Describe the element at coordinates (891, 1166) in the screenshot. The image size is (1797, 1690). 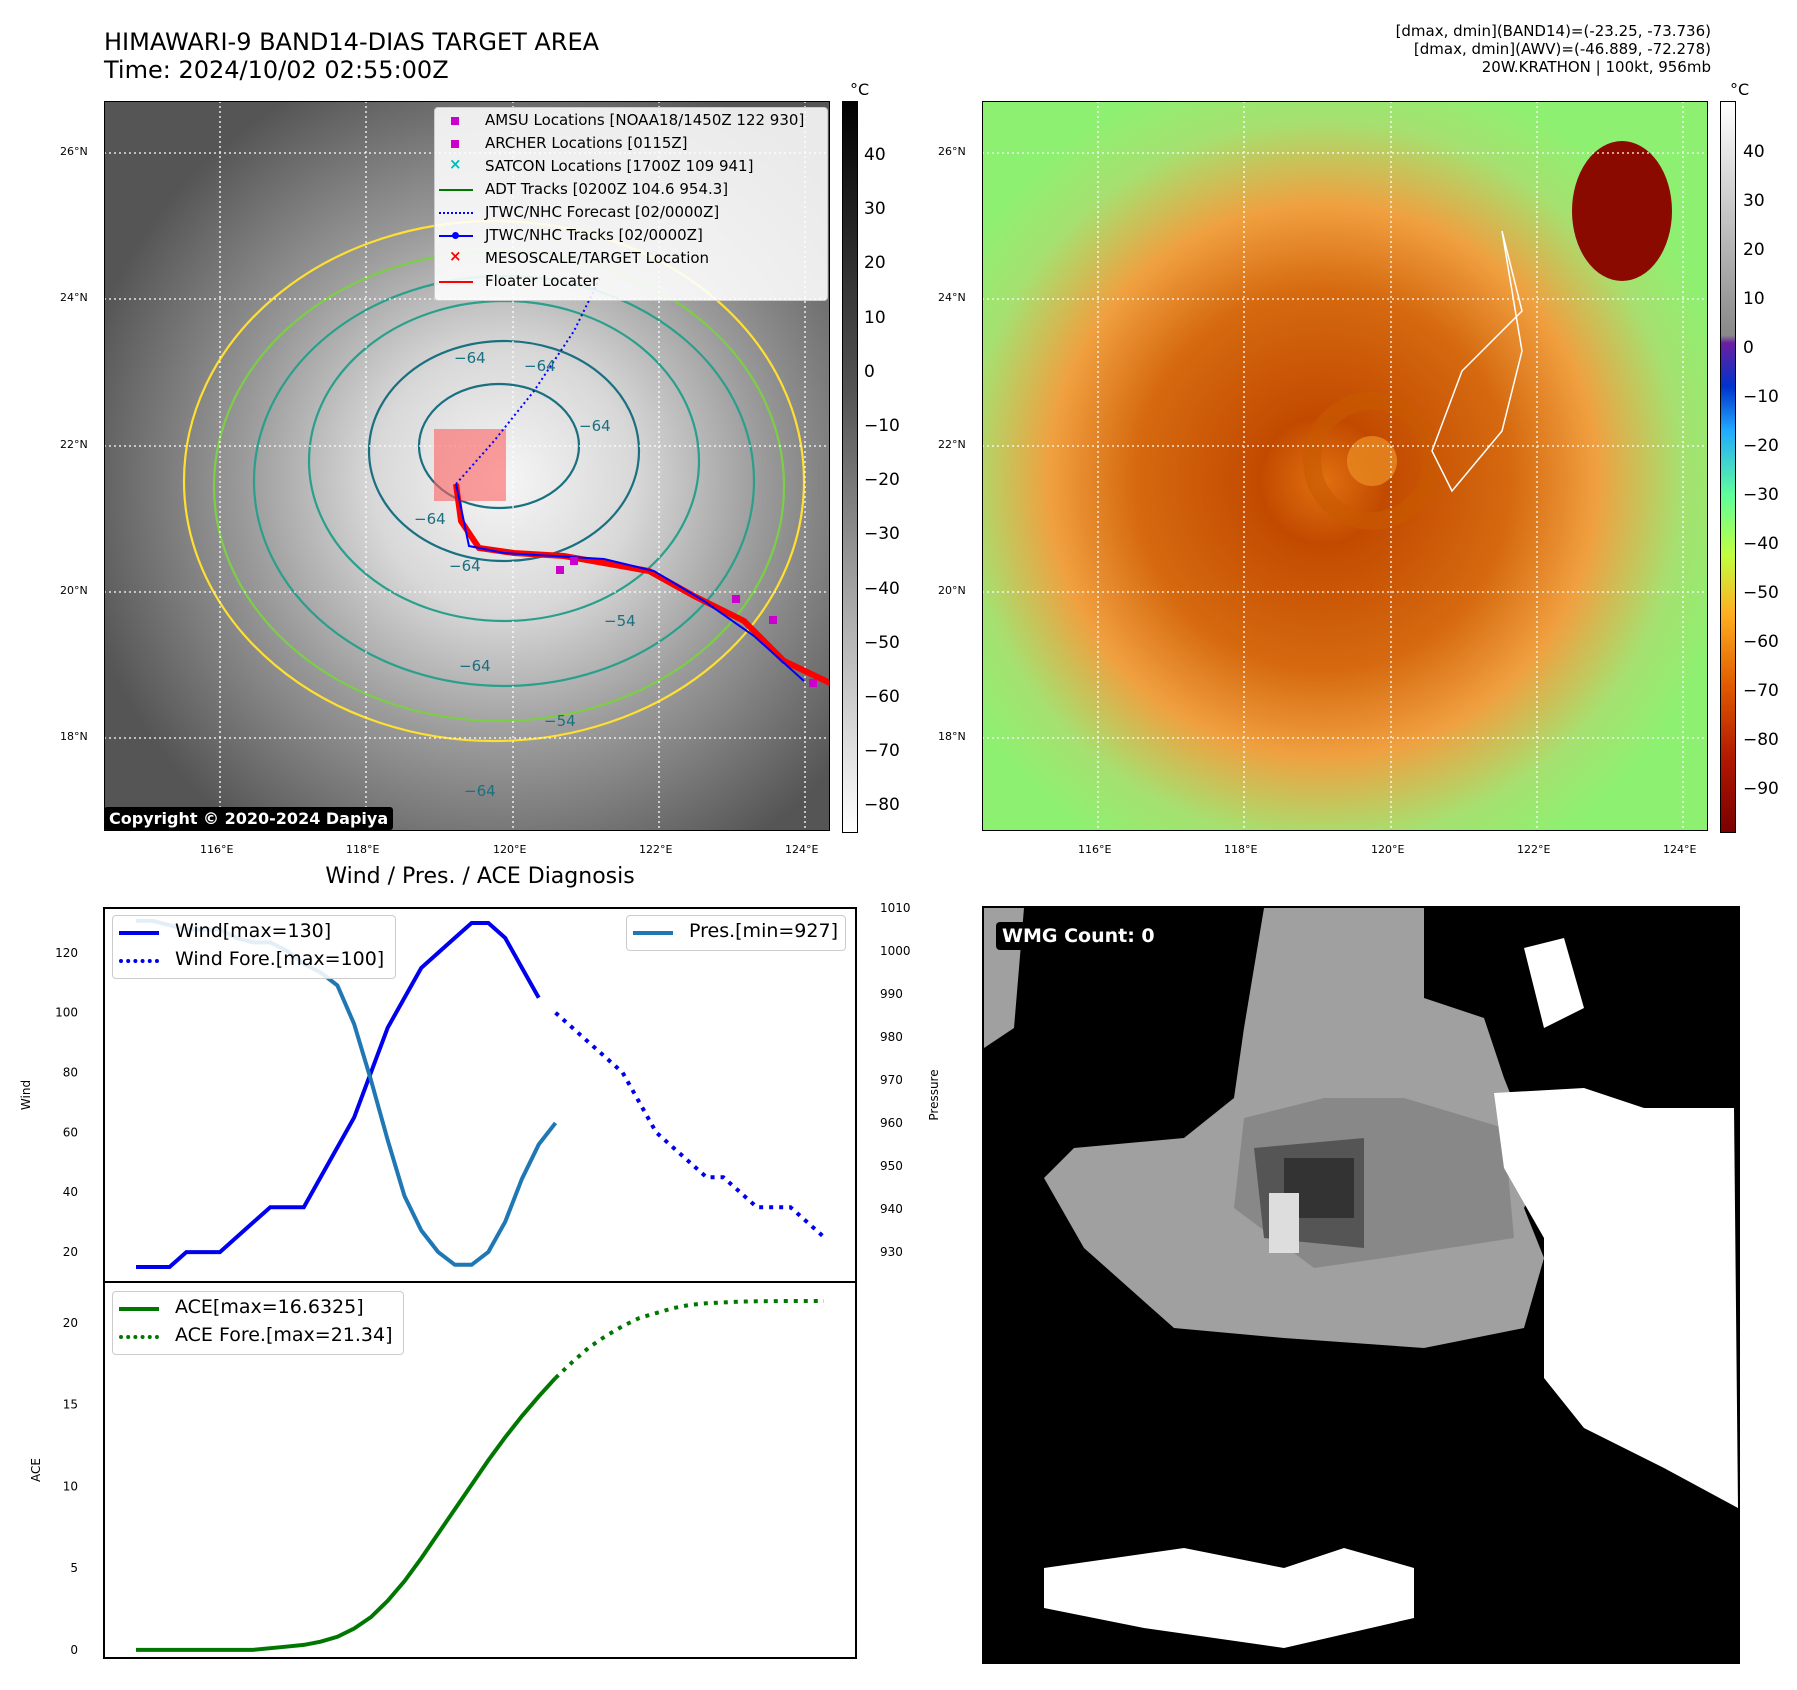
I see `pres-tick: 950` at that location.